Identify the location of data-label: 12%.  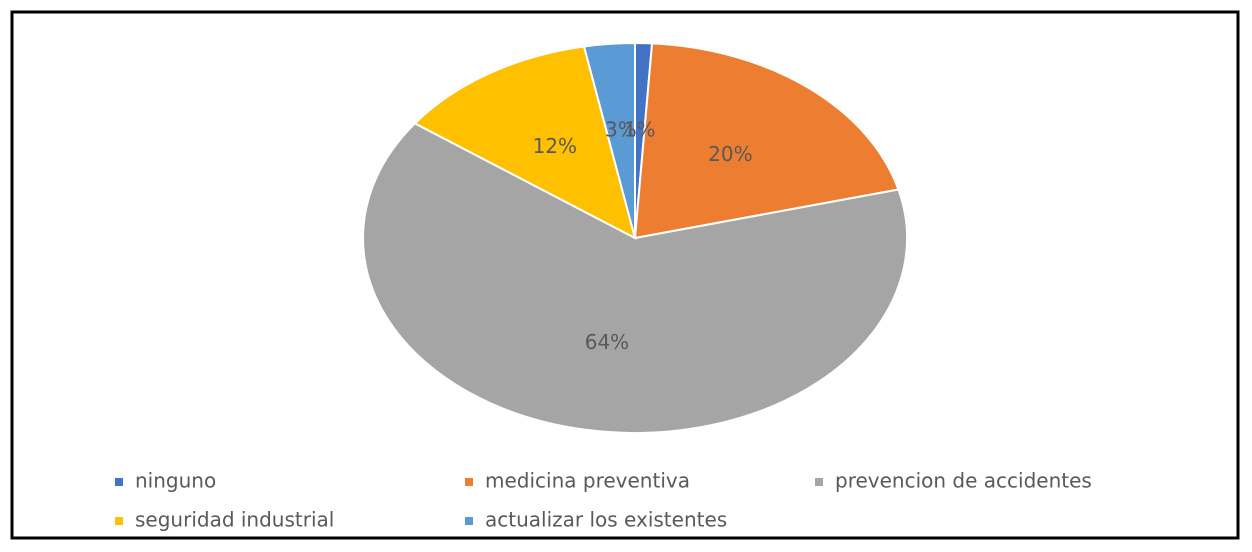
(555, 146).